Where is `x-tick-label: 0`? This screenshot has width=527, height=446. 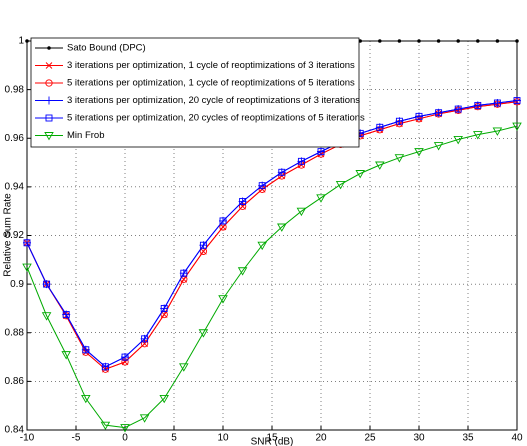
x-tick-label: 0 is located at coordinates (125, 438).